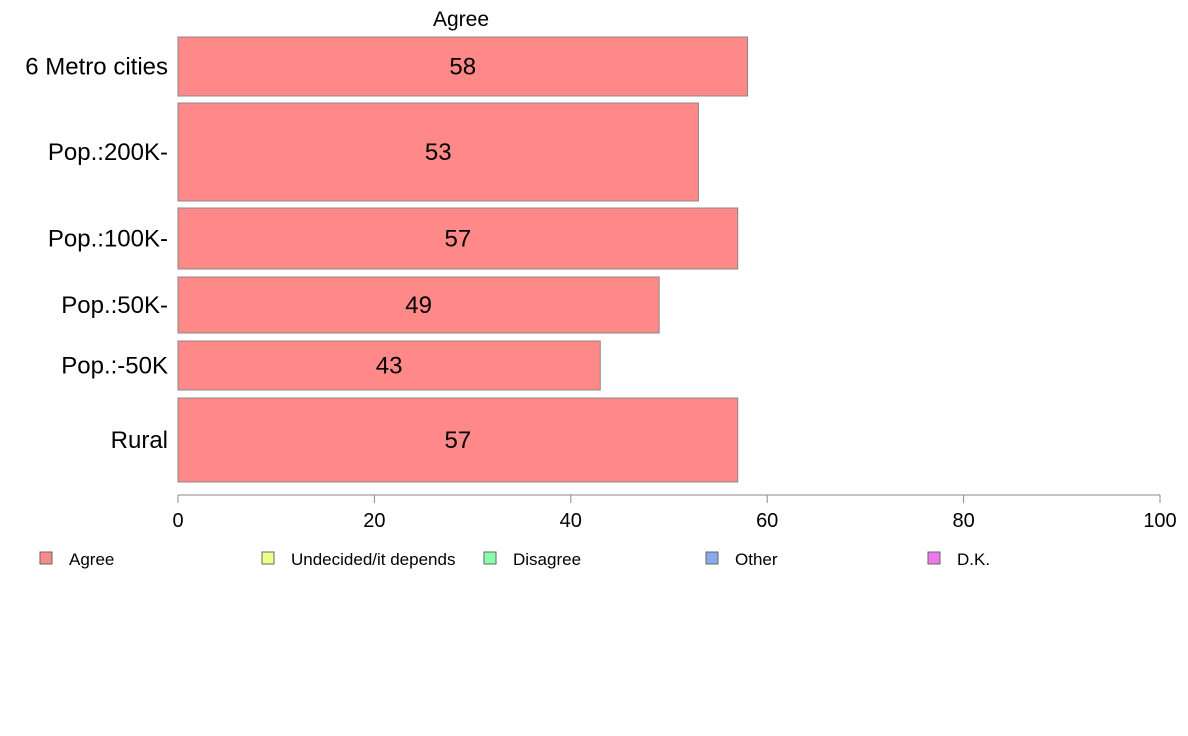  What do you see at coordinates (96, 67) in the screenshot?
I see `category-label: 6 Metro cities` at bounding box center [96, 67].